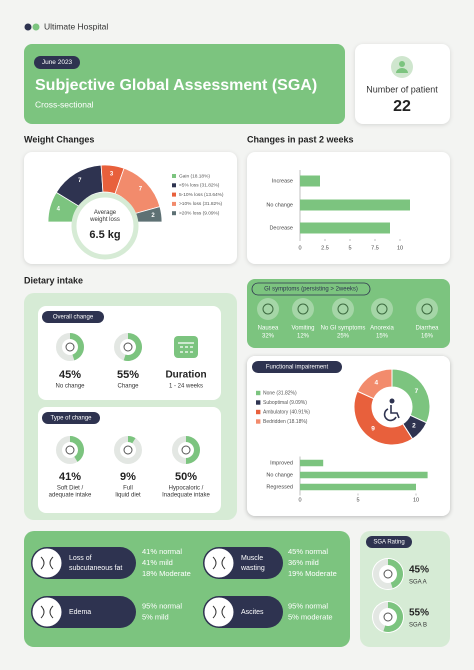 This screenshot has width=474, height=670. Describe the element at coordinates (382, 329) in the screenshot. I see `symptom-name: Anorexia` at that location.